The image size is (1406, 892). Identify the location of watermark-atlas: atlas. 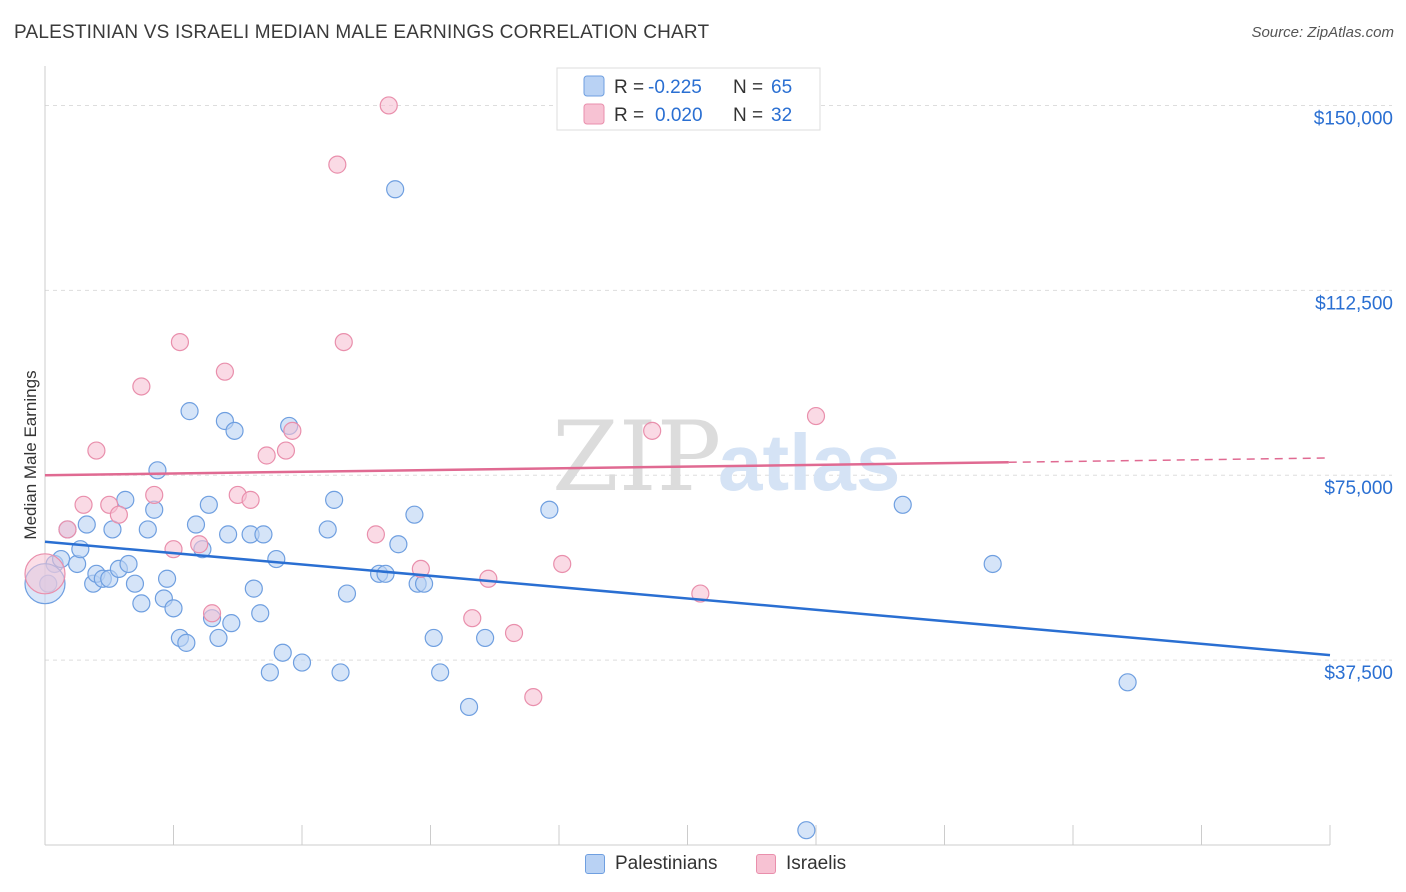
(809, 462).